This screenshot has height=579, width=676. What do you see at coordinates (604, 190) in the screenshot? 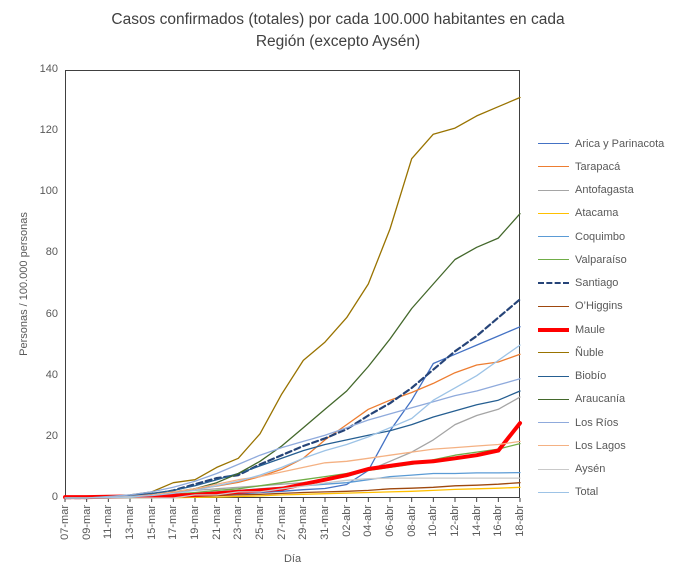
I see `legend-label: Antofagasta` at bounding box center [604, 190].